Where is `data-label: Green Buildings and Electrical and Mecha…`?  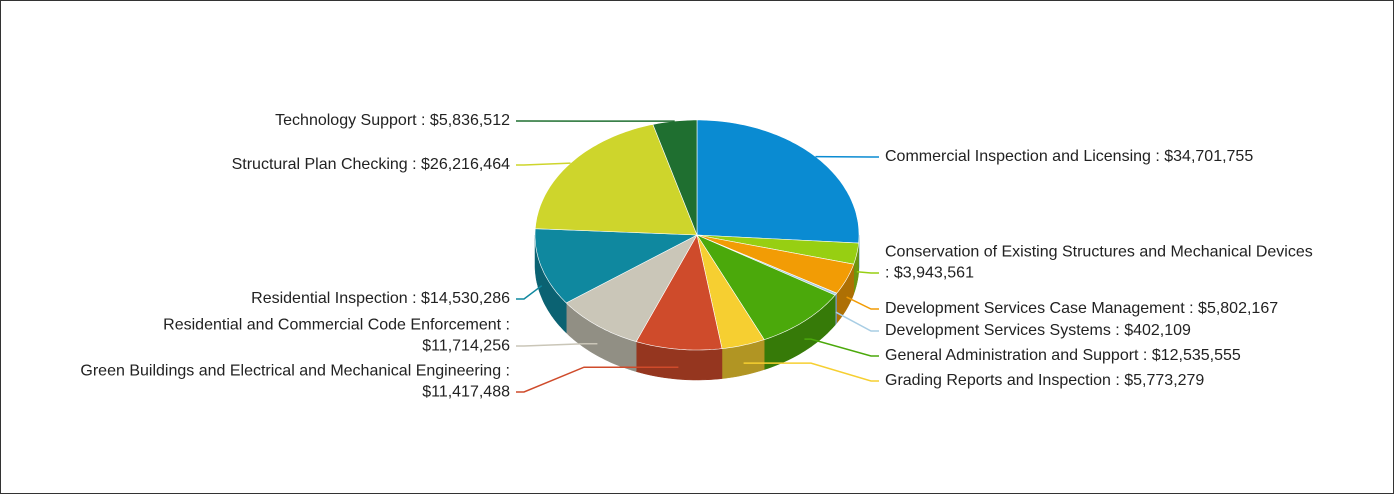
data-label: Green Buildings and Electrical and Mecha… is located at coordinates (295, 371).